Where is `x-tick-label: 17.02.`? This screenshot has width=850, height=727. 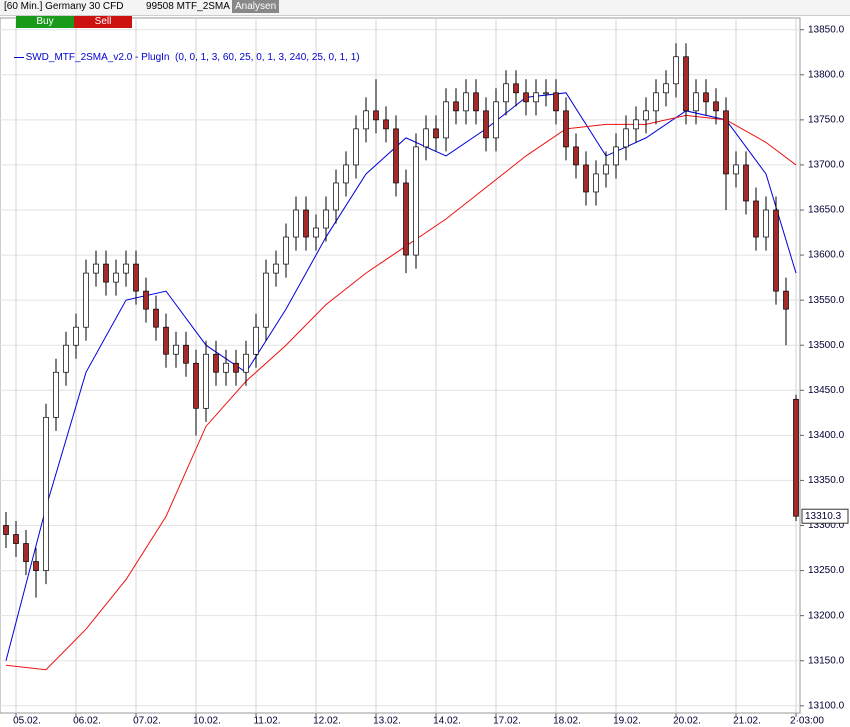 x-tick-label: 17.02. is located at coordinates (507, 721).